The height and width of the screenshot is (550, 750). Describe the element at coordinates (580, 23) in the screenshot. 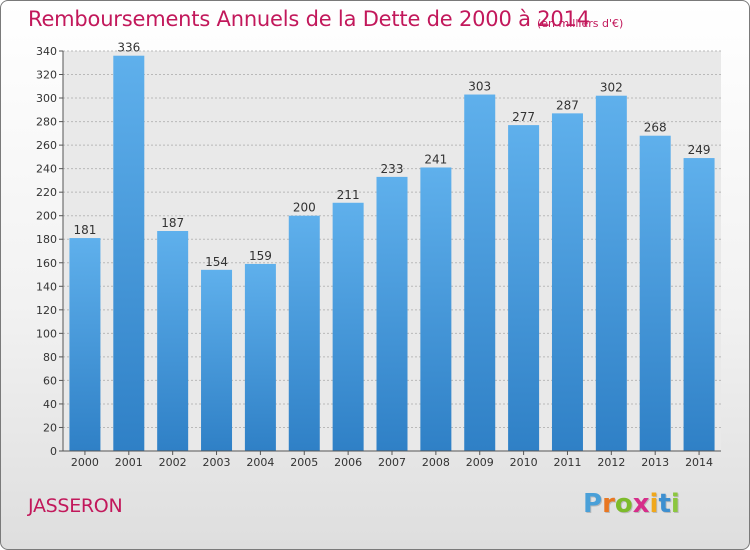

I see `chart-subtitle: (en milliers d'€)` at that location.